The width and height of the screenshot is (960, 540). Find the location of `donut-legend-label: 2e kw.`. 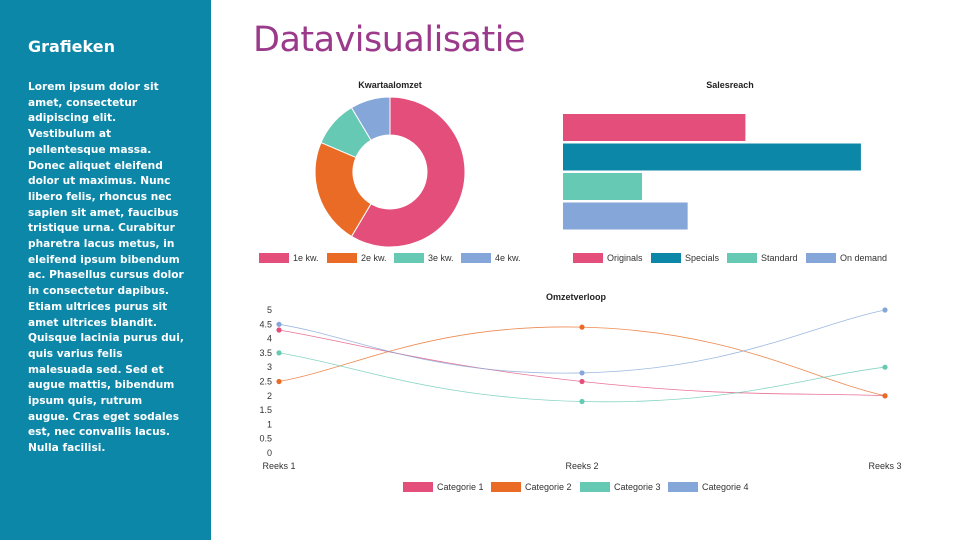

donut-legend-label: 2e kw. is located at coordinates (374, 258).